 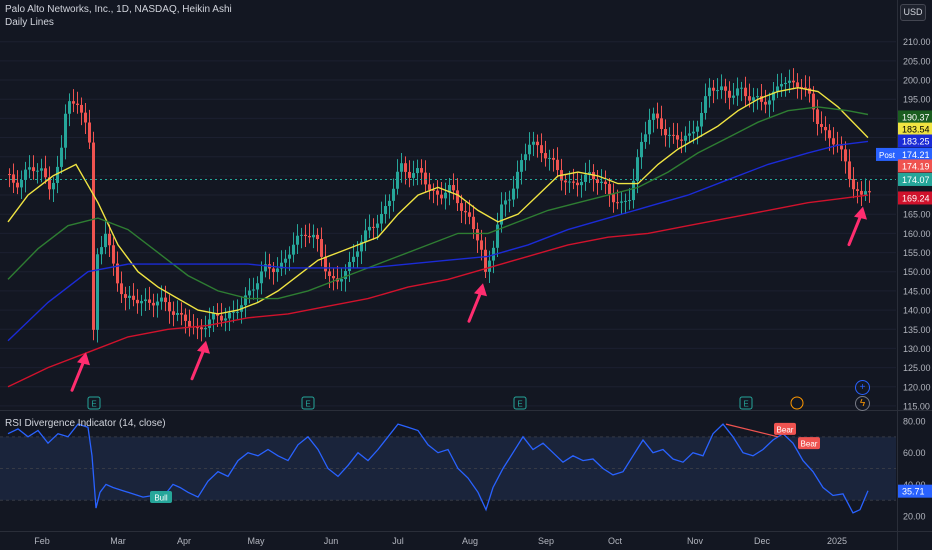 What do you see at coordinates (837, 541) in the screenshot?
I see `time-tick-label: 2025` at bounding box center [837, 541].